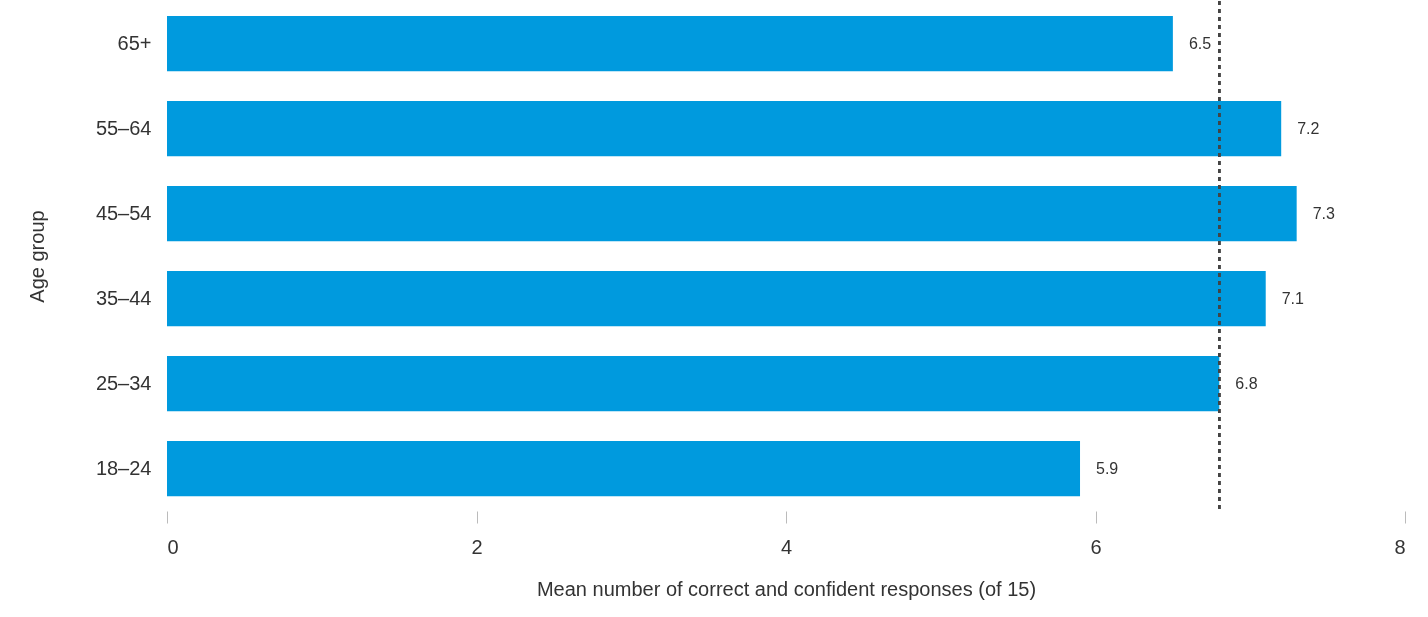  I want to click on x-tick-label: 6, so click(1096, 546).